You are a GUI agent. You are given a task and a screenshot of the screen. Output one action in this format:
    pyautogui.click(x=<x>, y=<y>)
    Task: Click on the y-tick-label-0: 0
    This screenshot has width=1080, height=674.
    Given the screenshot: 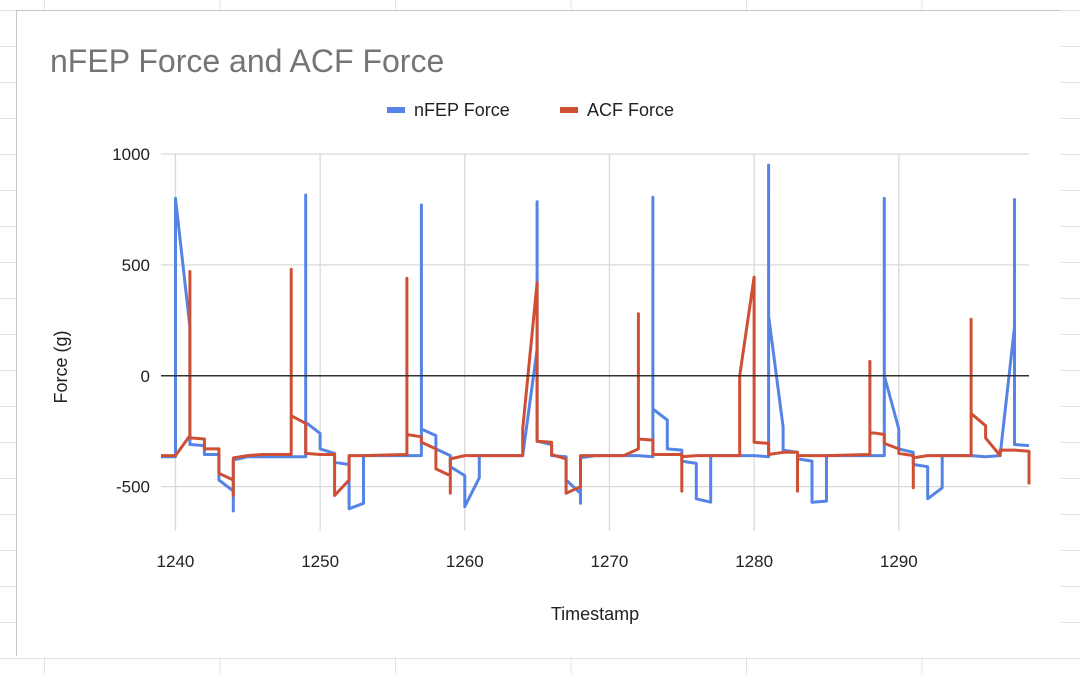 What is the action you would take?
    pyautogui.click(x=145, y=376)
    